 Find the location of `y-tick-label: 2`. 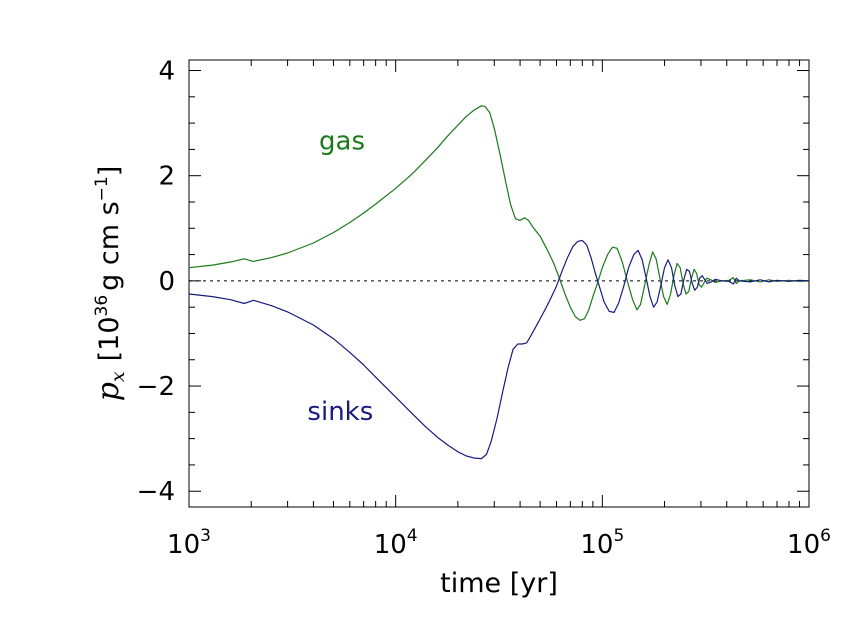

y-tick-label: 2 is located at coordinates (166, 177).